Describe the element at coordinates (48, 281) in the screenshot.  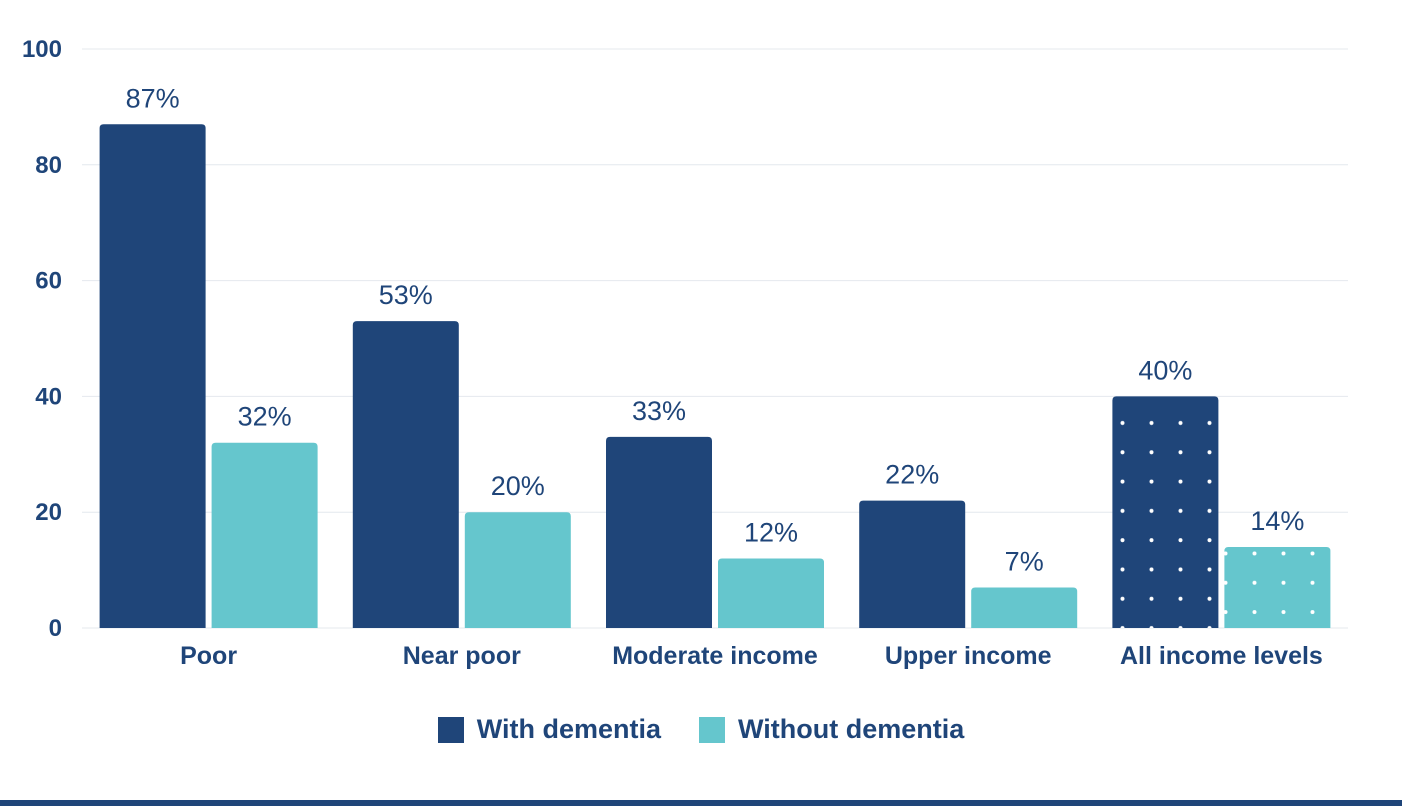
I see `y-tick-label: 60` at that location.